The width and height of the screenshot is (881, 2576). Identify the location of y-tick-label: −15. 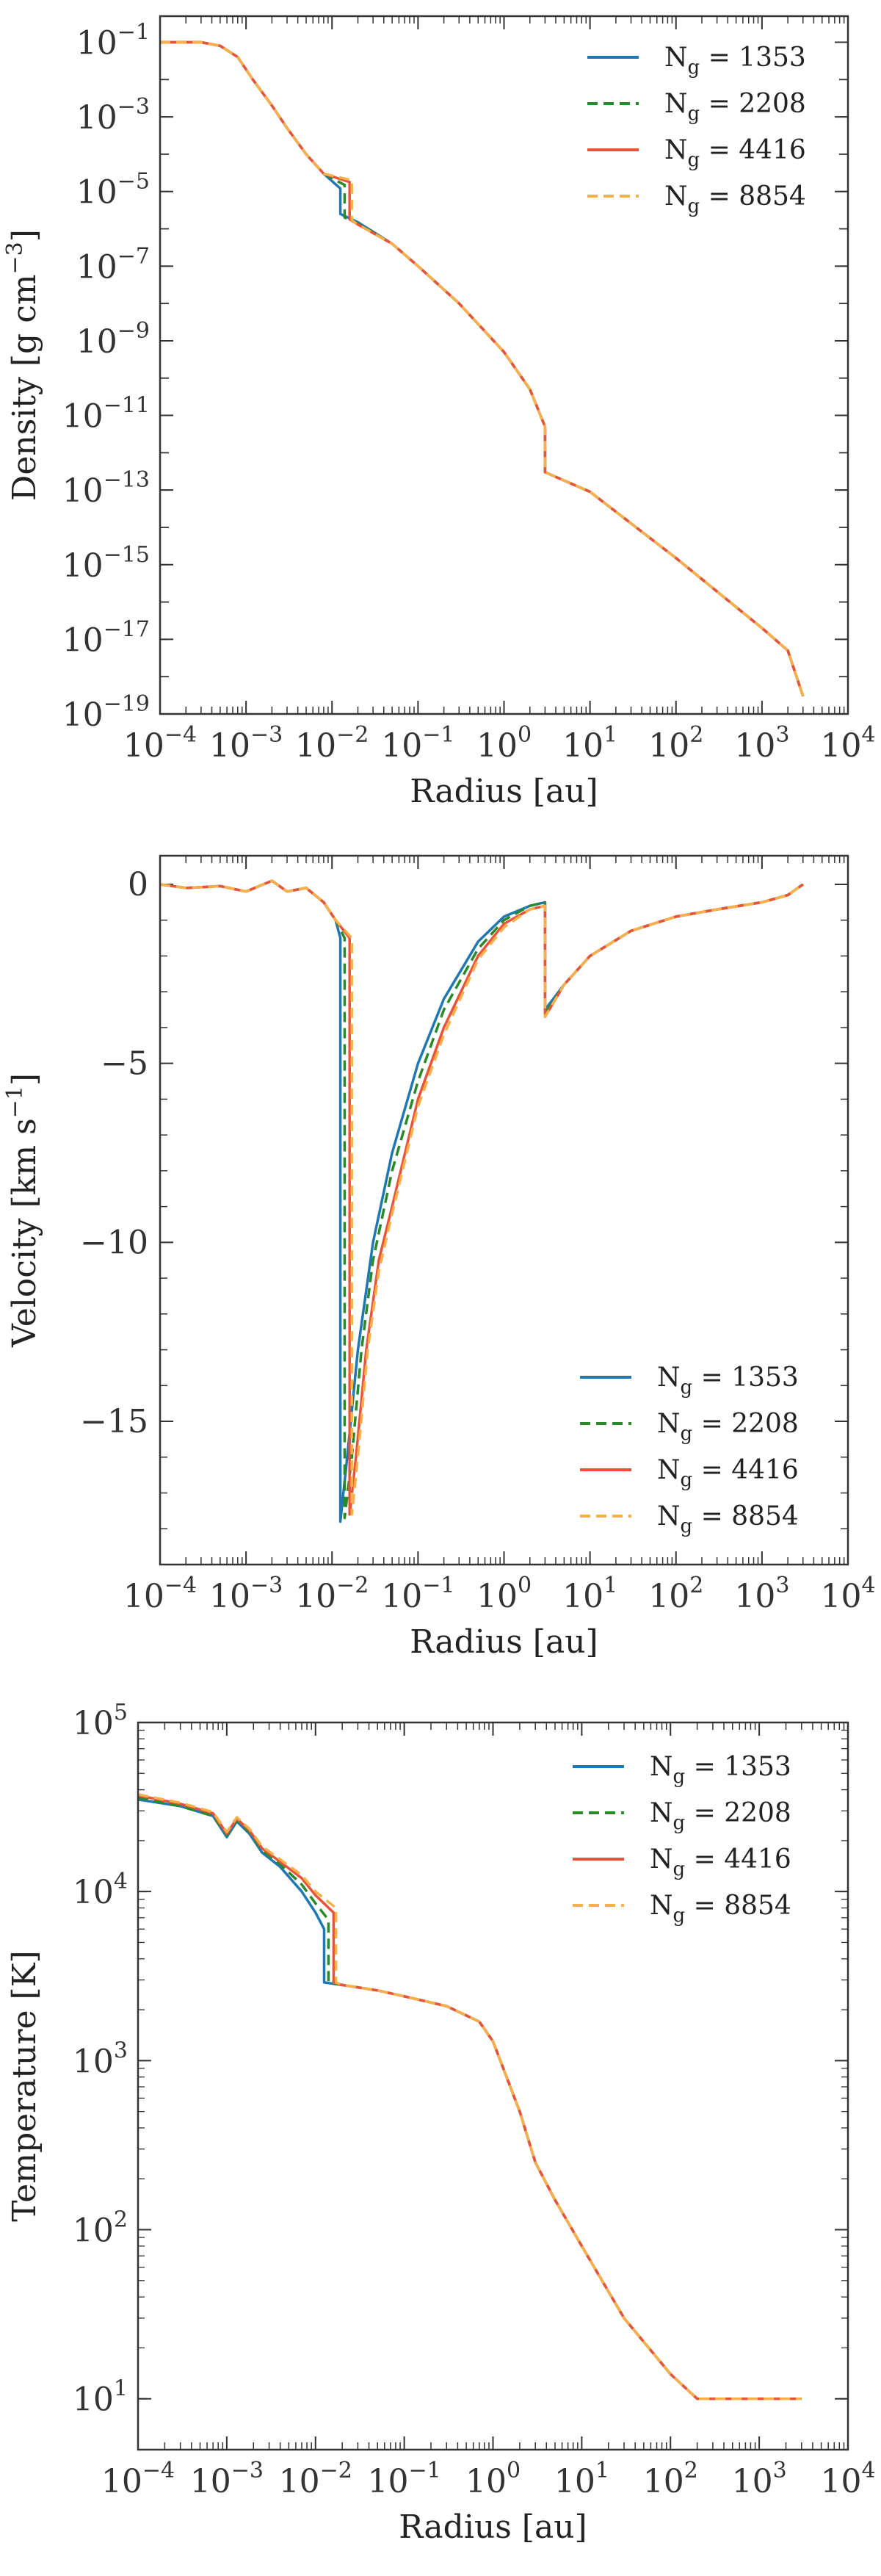
(114, 1421).